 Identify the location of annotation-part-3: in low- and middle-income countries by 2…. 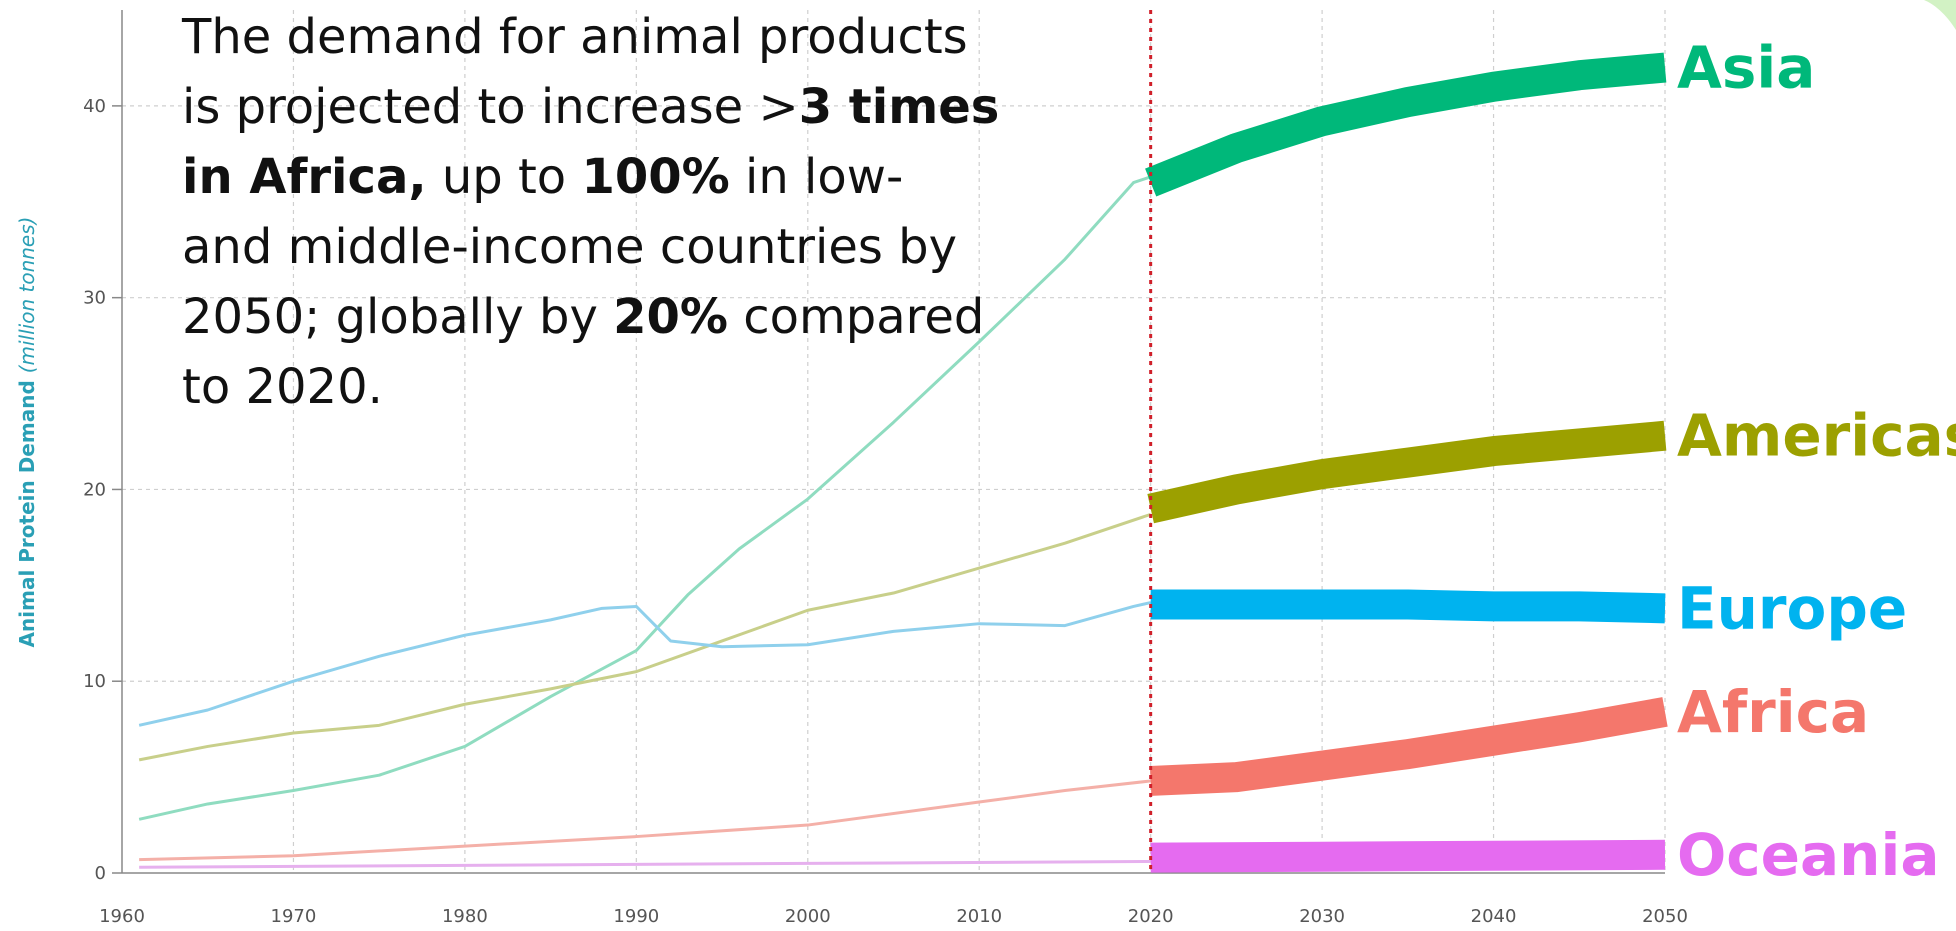
(570, 247).